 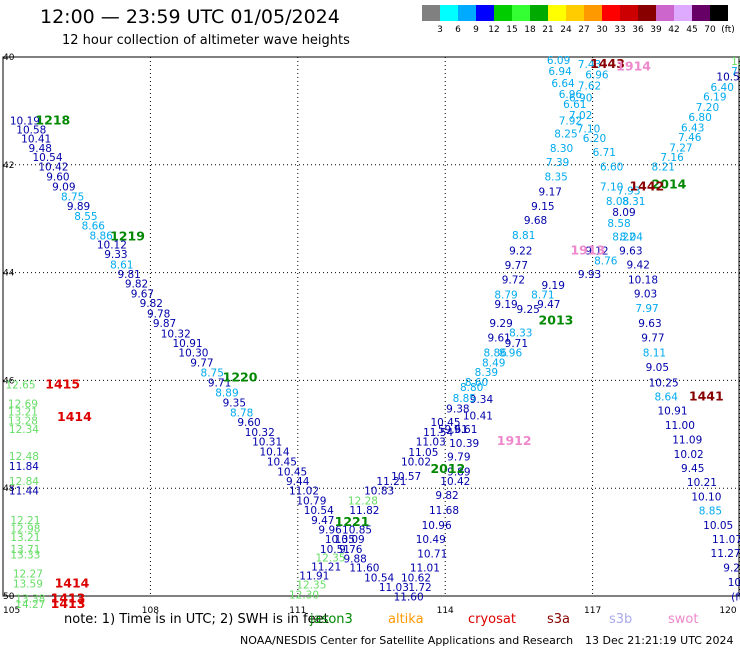 What do you see at coordinates (672, 158) in the screenshot?
I see `wave-height-value: 7.16` at bounding box center [672, 158].